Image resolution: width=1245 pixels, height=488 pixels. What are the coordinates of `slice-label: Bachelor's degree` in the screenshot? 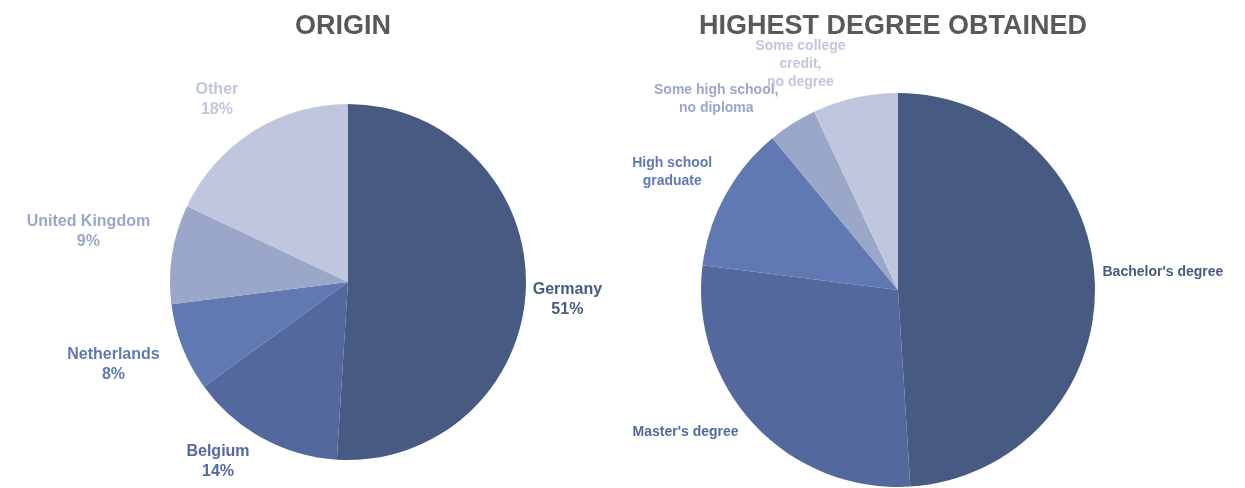 It's located at (1163, 270).